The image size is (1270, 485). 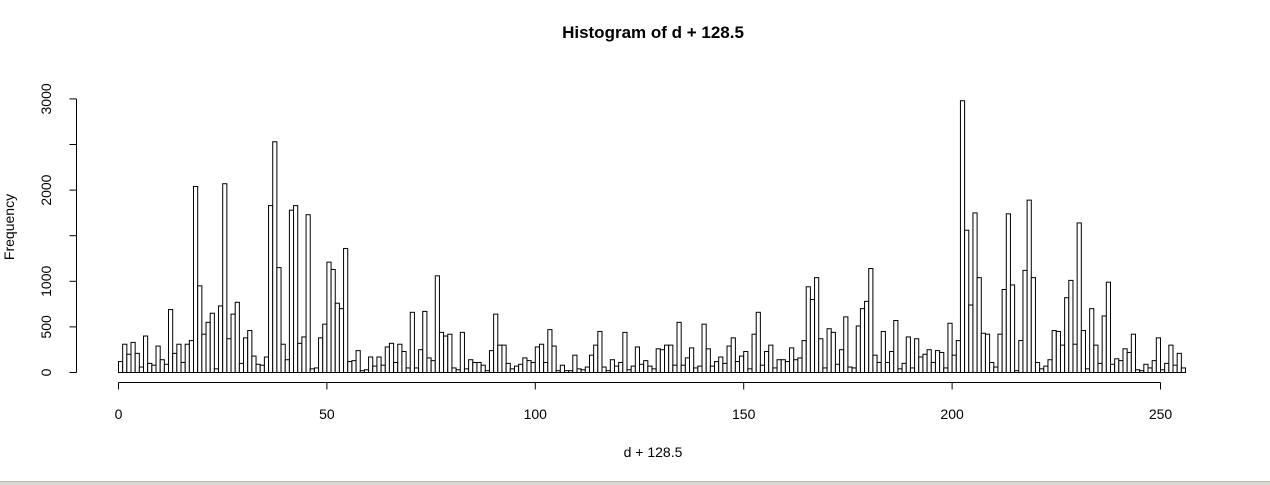 What do you see at coordinates (952, 414) in the screenshot?
I see `x-tick-label: 200` at bounding box center [952, 414].